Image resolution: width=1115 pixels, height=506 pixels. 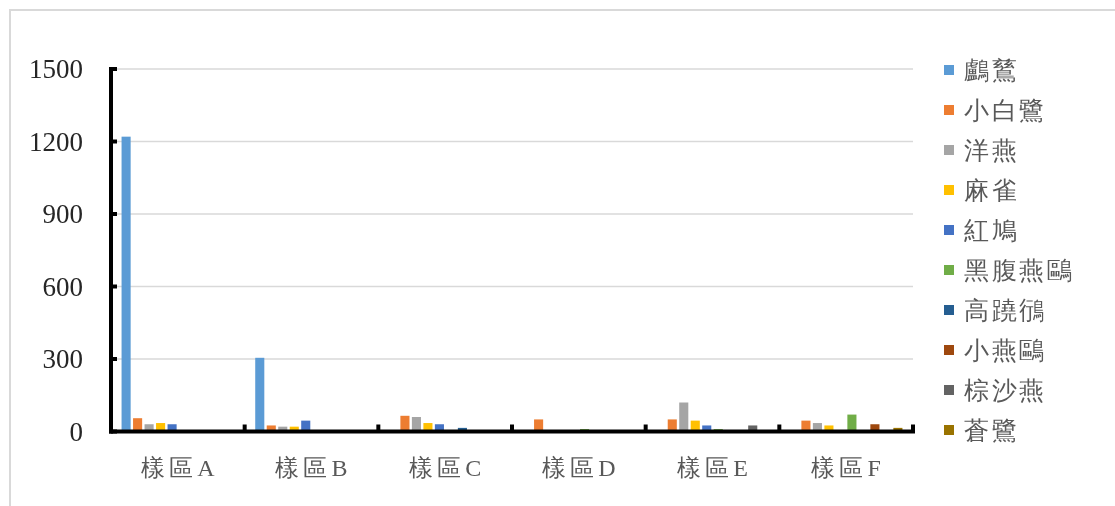 What do you see at coordinates (447, 468) in the screenshot?
I see `x-tick-label: 樣區C` at bounding box center [447, 468].